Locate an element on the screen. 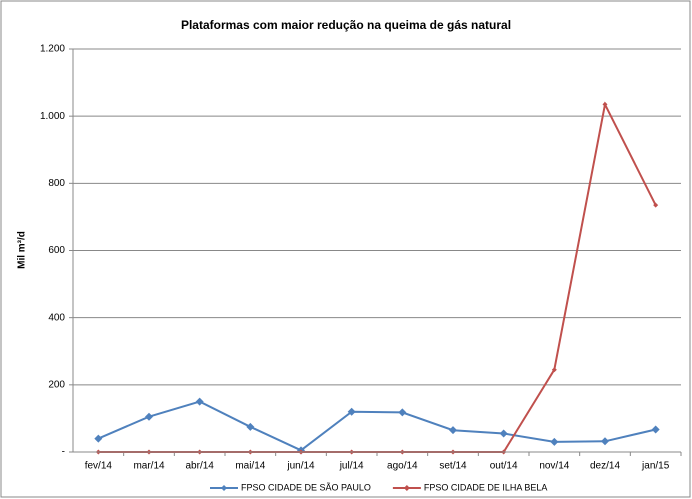 The width and height of the screenshot is (692, 499). x-tick-label: jul/14 is located at coordinates (351, 466).